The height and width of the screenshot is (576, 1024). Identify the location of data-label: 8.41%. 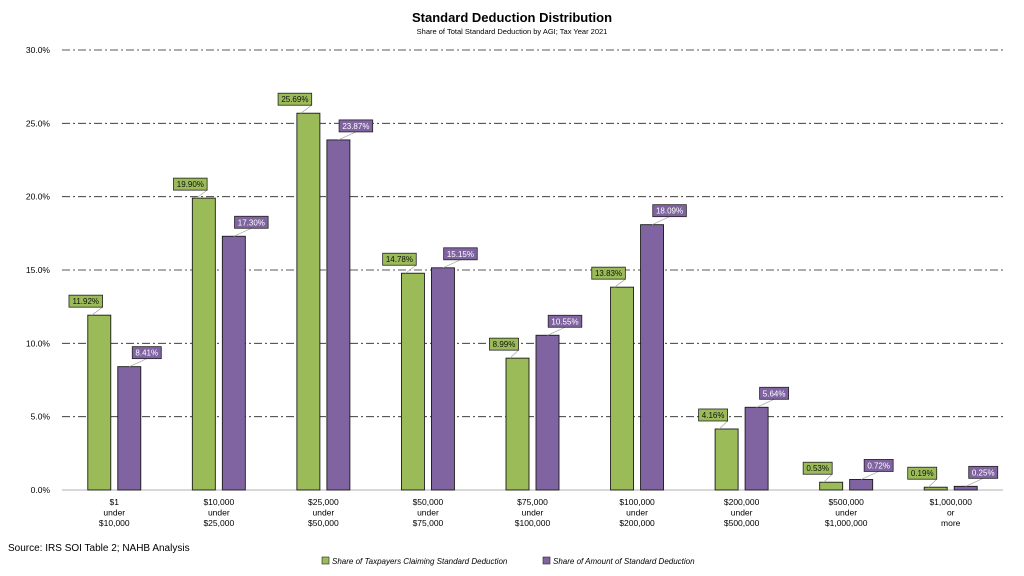
(146, 353).